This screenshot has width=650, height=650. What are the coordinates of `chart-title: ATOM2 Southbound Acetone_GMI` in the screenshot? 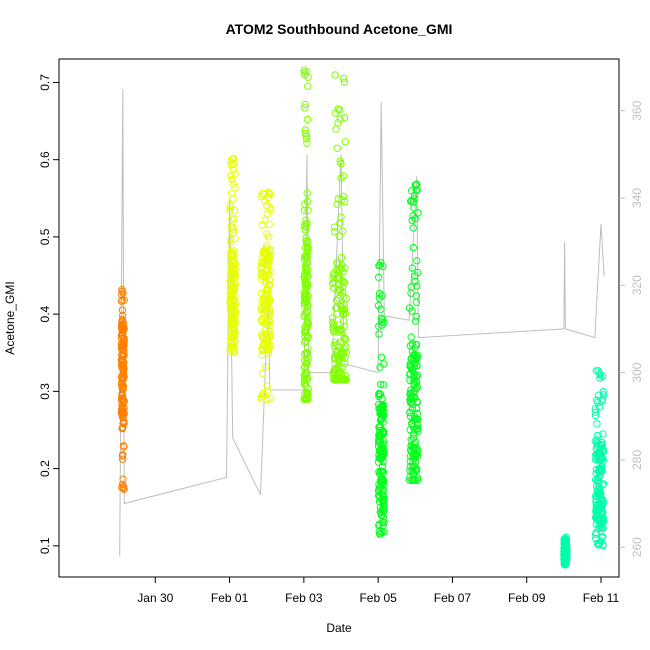 It's located at (339, 29).